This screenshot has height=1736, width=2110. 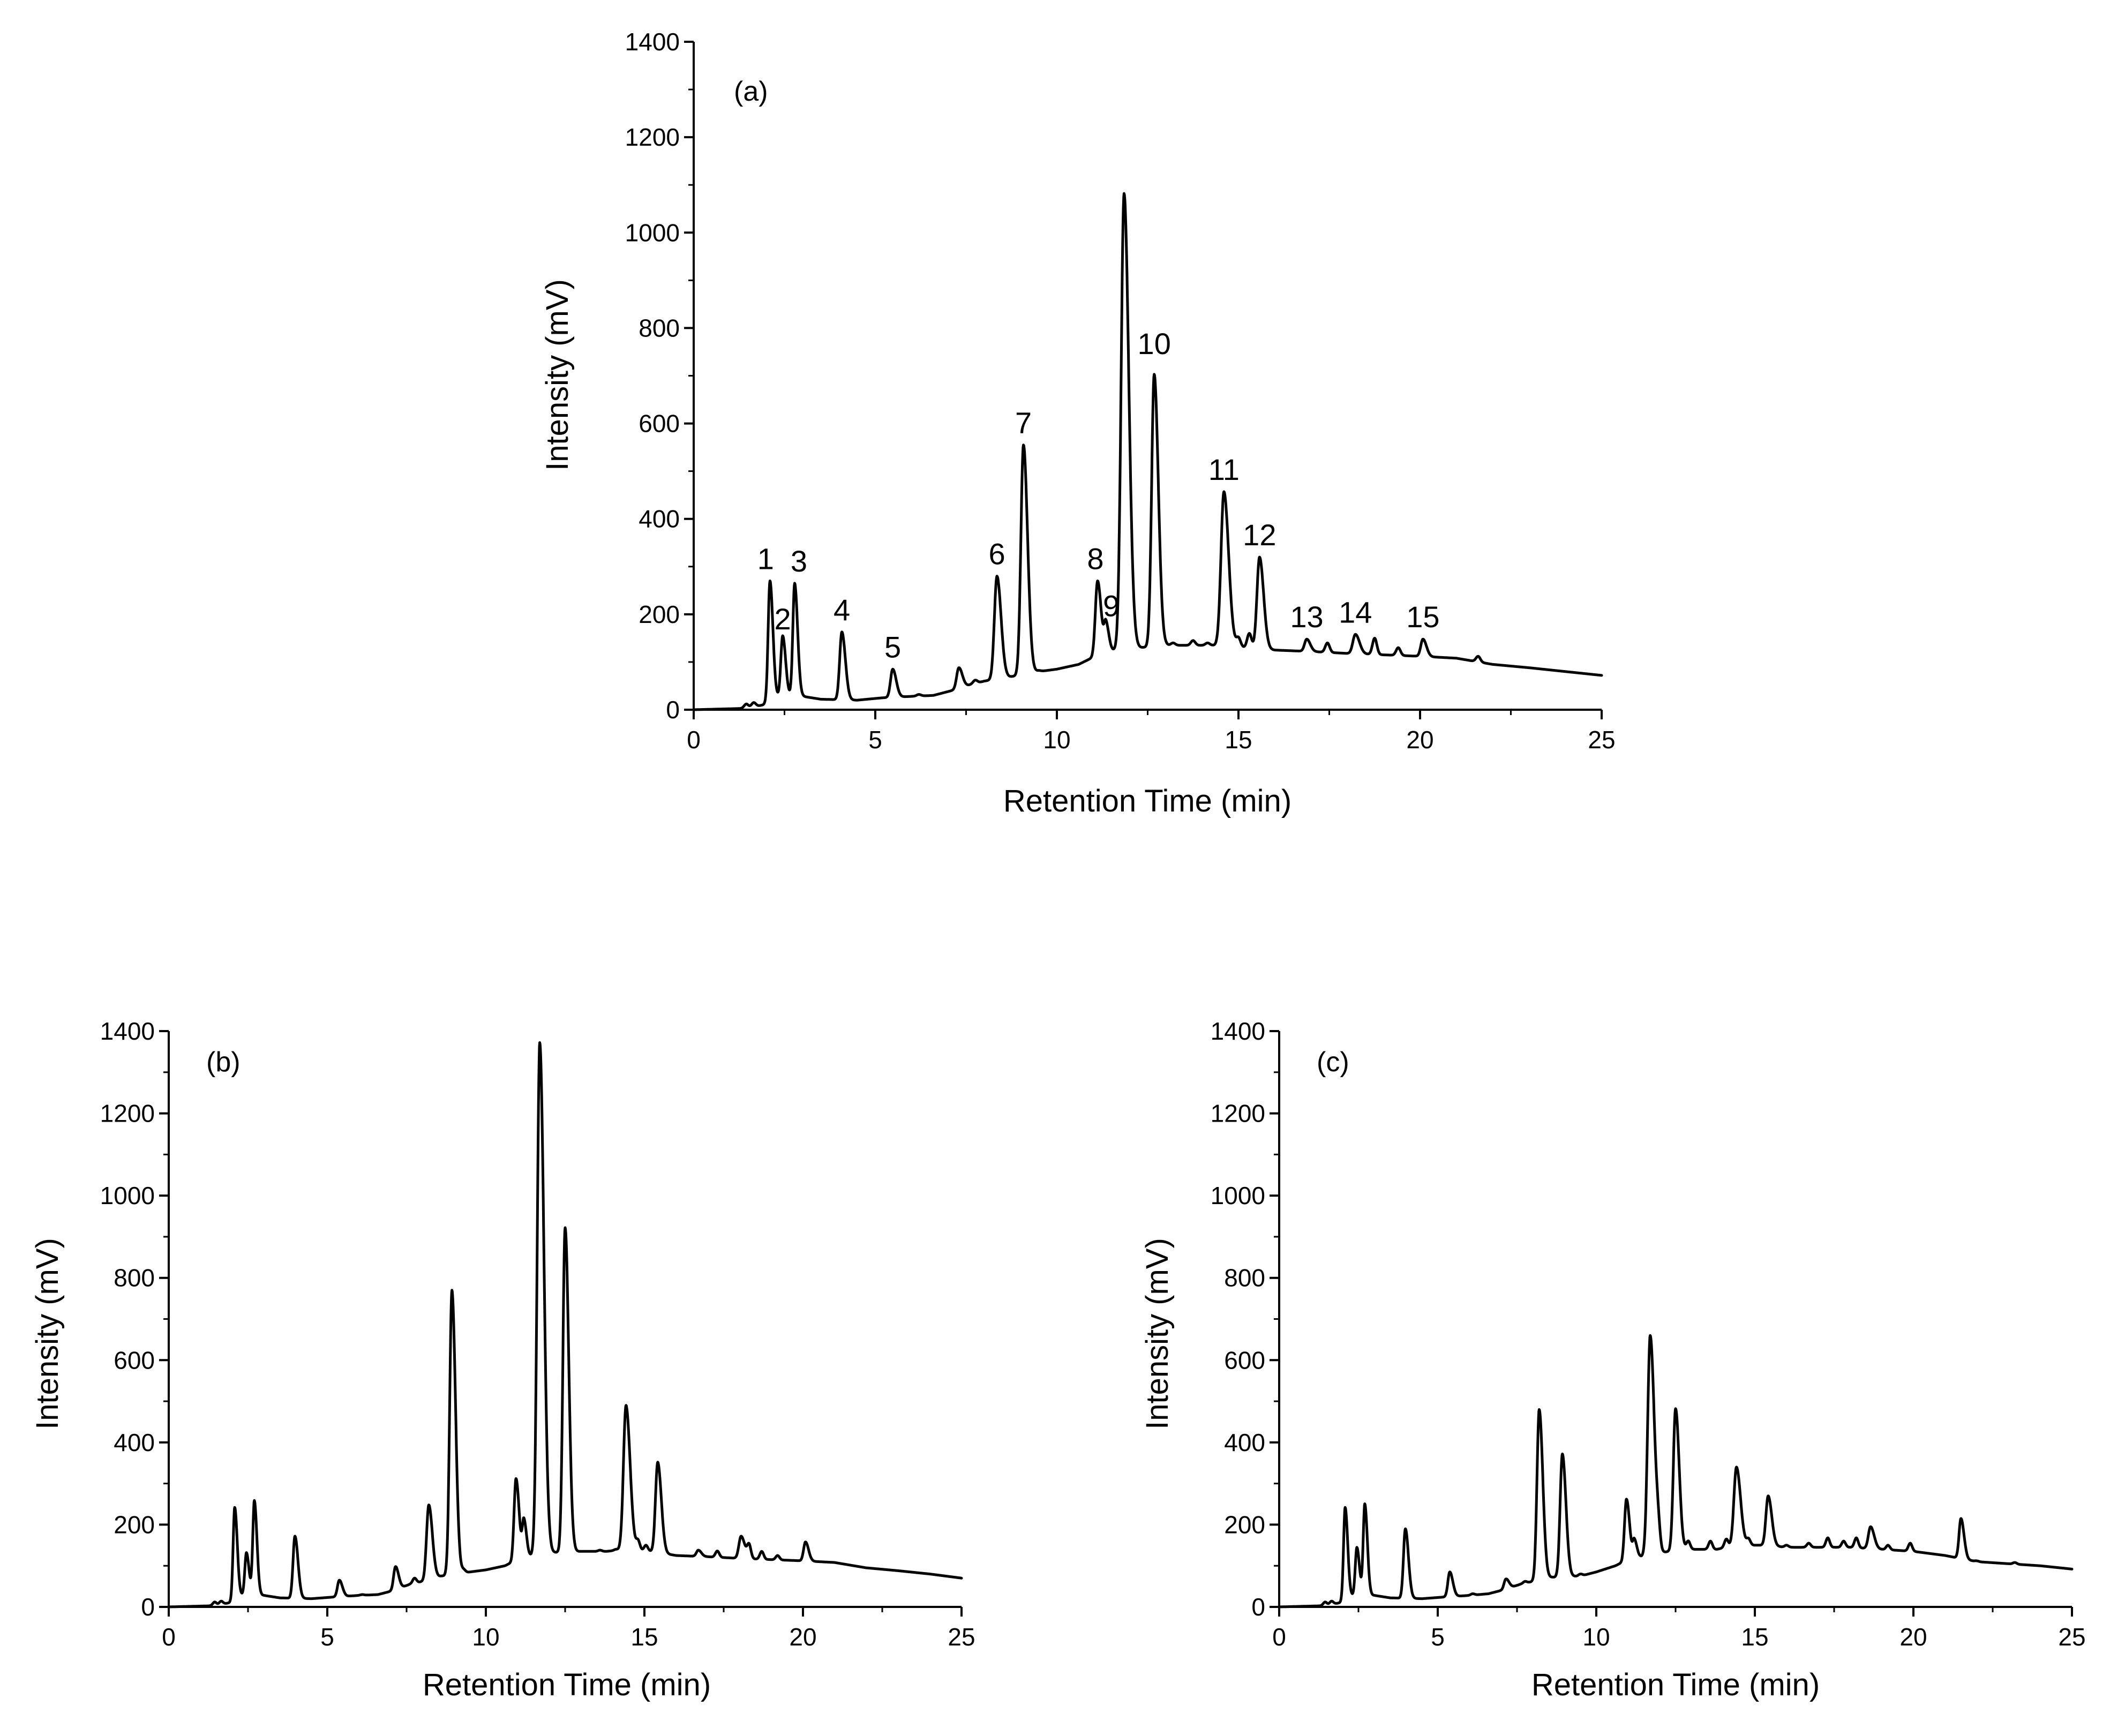 I want to click on y-tick-labels-a: 0 200 400 600 800 1000 1200 1400, so click(x=652, y=376).